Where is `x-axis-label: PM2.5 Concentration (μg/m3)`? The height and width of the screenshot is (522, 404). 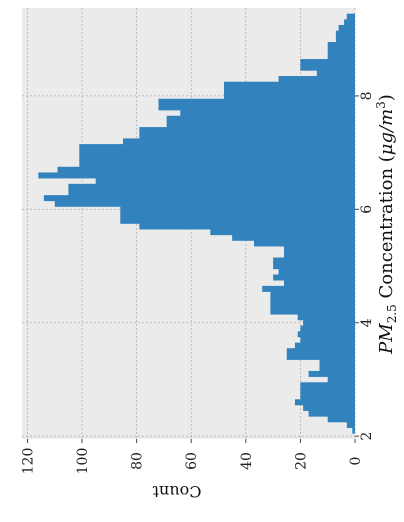 x-axis-label: PM2.5 Concentration (μg/m3) is located at coordinates (386, 224).